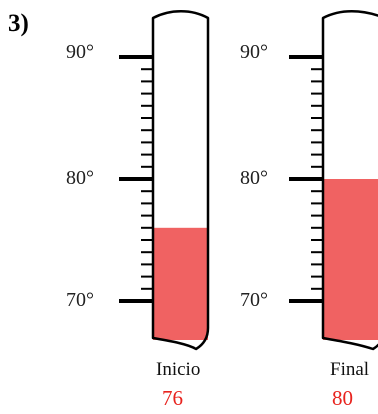 This screenshot has width=378, height=414. Describe the element at coordinates (18, 23) in the screenshot. I see `problem-number: 3)` at that location.